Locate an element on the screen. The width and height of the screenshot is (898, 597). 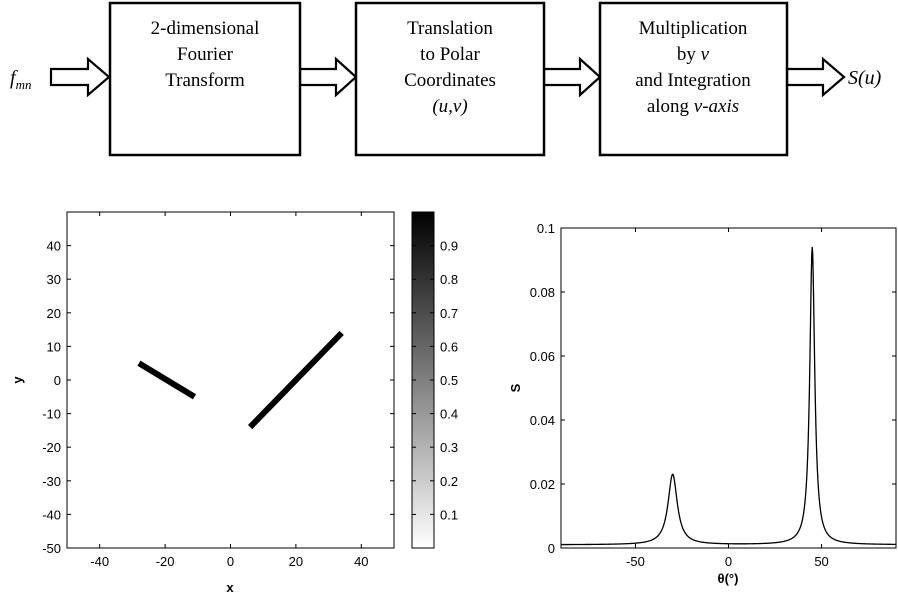
x-tick-label: -50 is located at coordinates (635, 561).